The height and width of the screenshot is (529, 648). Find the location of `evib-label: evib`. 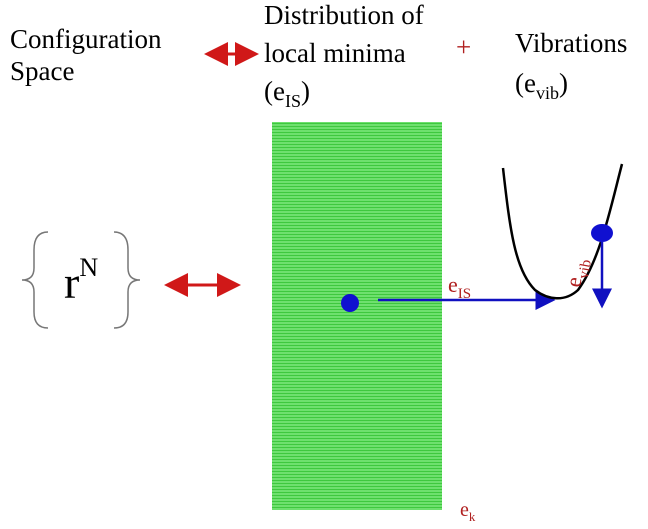

evib-label: evib is located at coordinates (577, 273).